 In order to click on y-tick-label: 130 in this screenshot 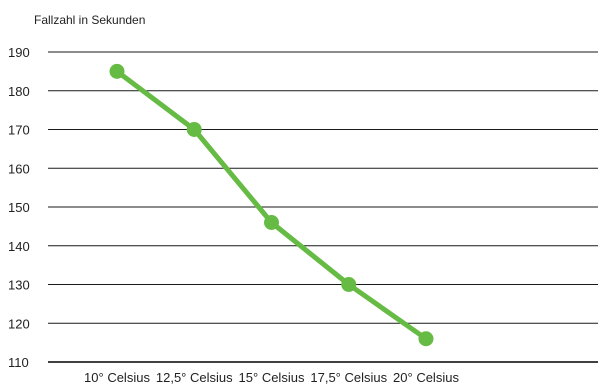, I will do `click(19, 285)`.